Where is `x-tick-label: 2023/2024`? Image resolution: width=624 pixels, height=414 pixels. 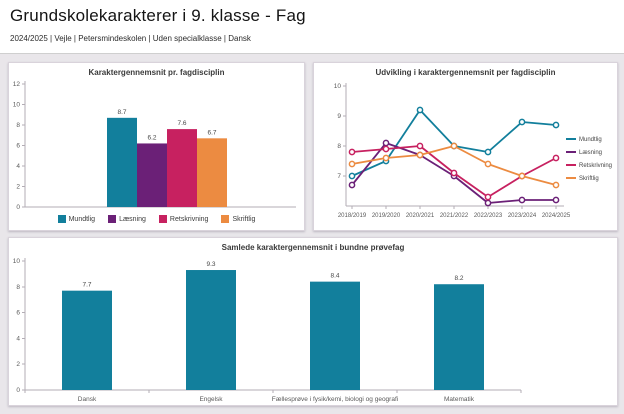
x-tick-label: 2023/2024 is located at coordinates (522, 216).